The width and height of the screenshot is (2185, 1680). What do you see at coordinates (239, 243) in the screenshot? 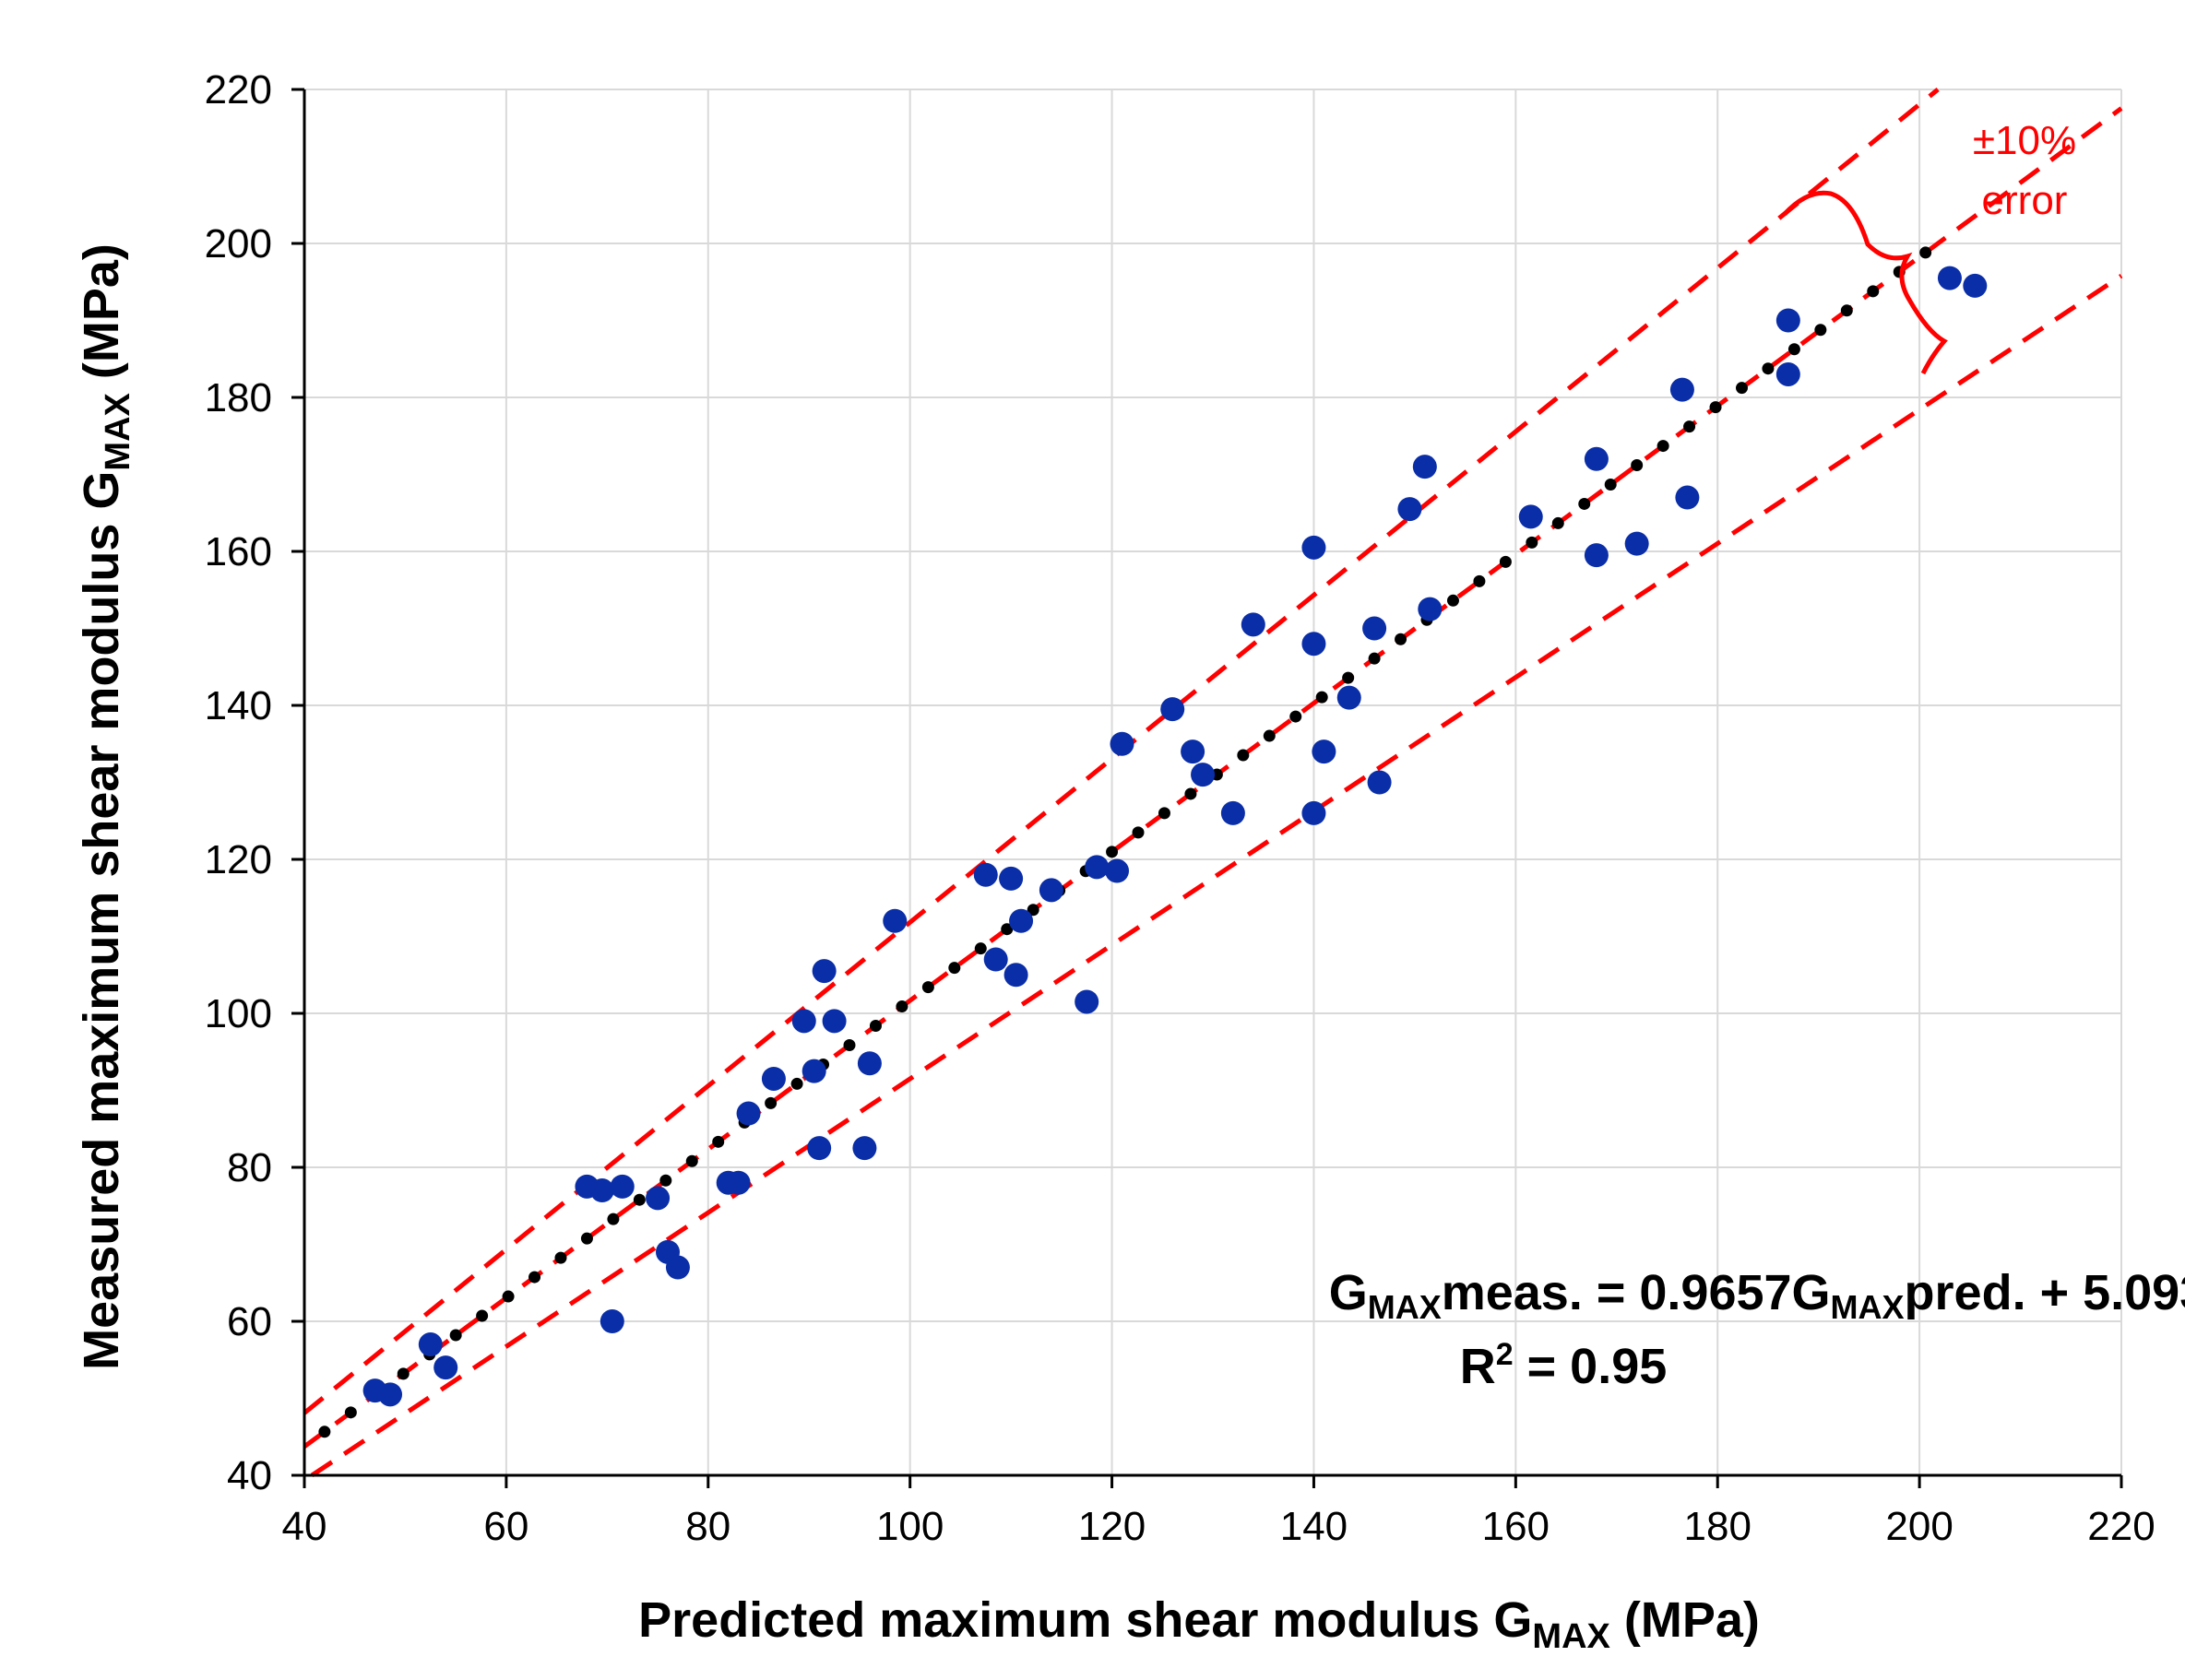
I see `y-tick-label: 200` at bounding box center [239, 243].